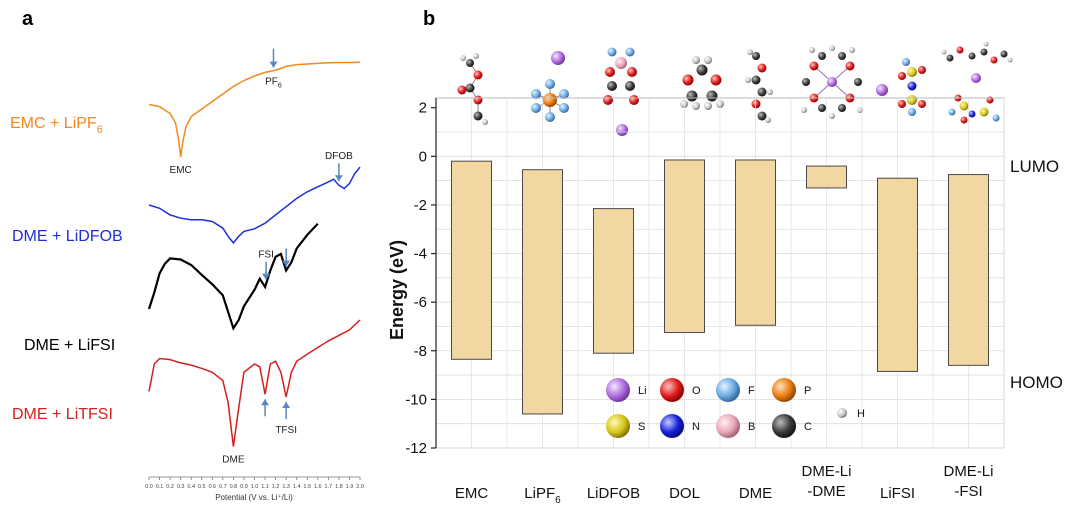 This screenshot has height=514, width=1080. I want to click on legend-atom-li, so click(618, 390).